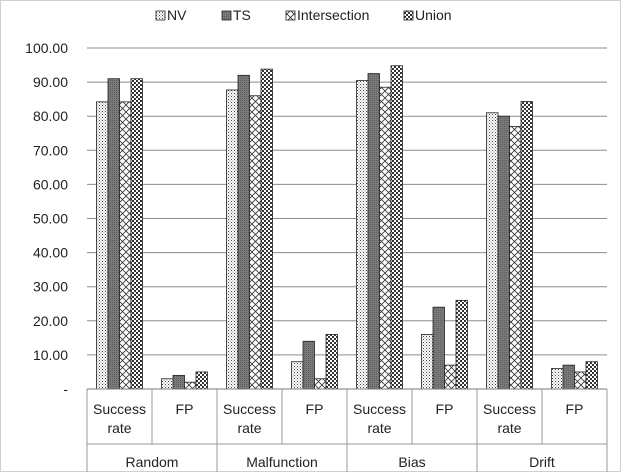 This screenshot has width=621, height=472. Describe the element at coordinates (242, 15) in the screenshot. I see `legend-label-ts: TS` at that location.